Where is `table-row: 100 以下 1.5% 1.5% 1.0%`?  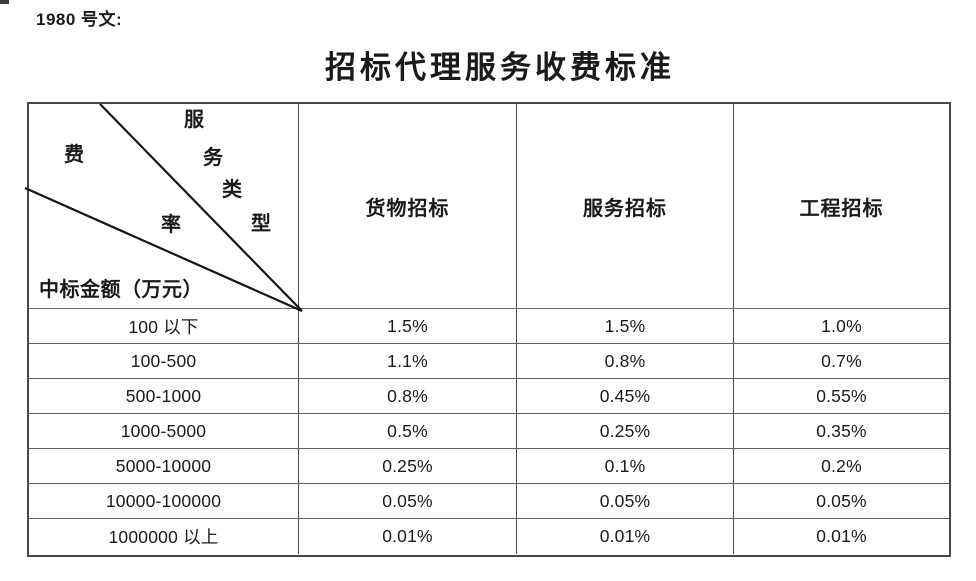 table-row: 100 以下 1.5% 1.5% 1.0% is located at coordinates (489, 326).